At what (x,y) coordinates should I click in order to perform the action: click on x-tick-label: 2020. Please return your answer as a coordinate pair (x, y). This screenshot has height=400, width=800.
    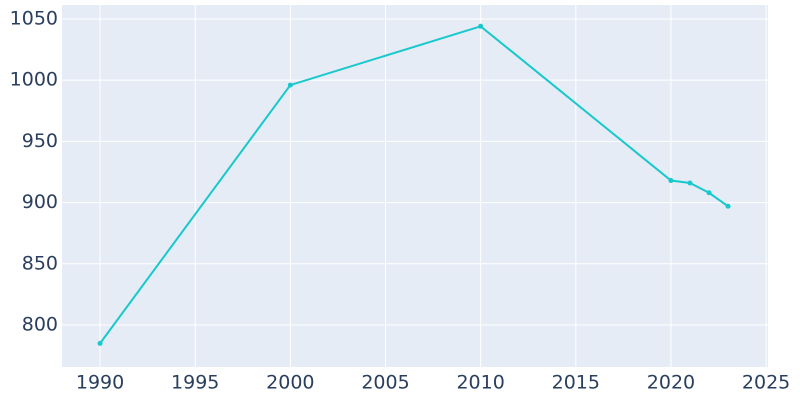
    Looking at the image, I should click on (671, 383).